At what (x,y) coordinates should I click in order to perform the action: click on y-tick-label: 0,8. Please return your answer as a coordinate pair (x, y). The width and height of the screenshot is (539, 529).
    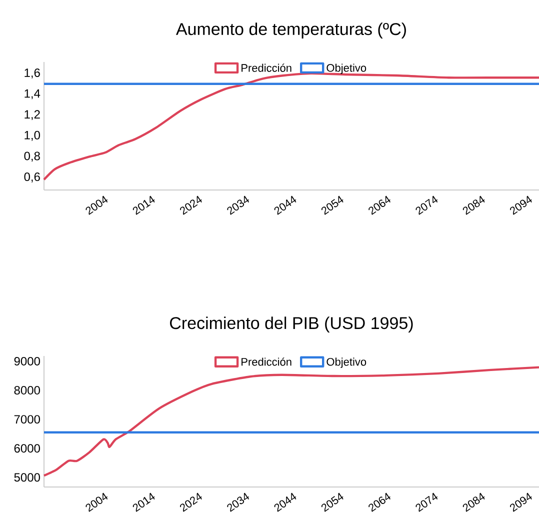
    Looking at the image, I should click on (32, 157).